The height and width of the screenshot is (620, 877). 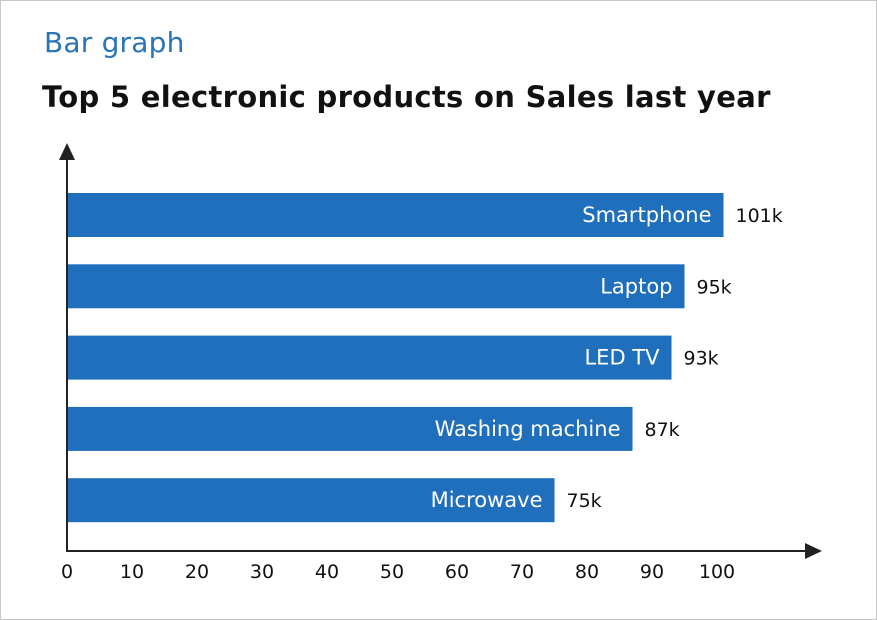 I want to click on x-axis-arrow, so click(x=813, y=551).